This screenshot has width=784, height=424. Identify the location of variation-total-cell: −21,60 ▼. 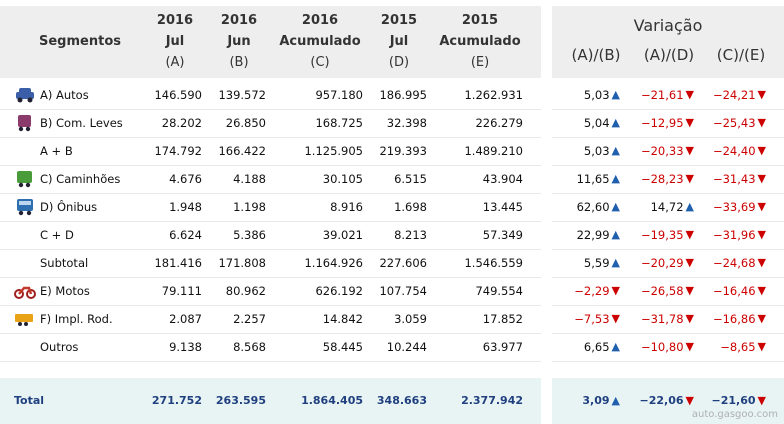
(735, 401).